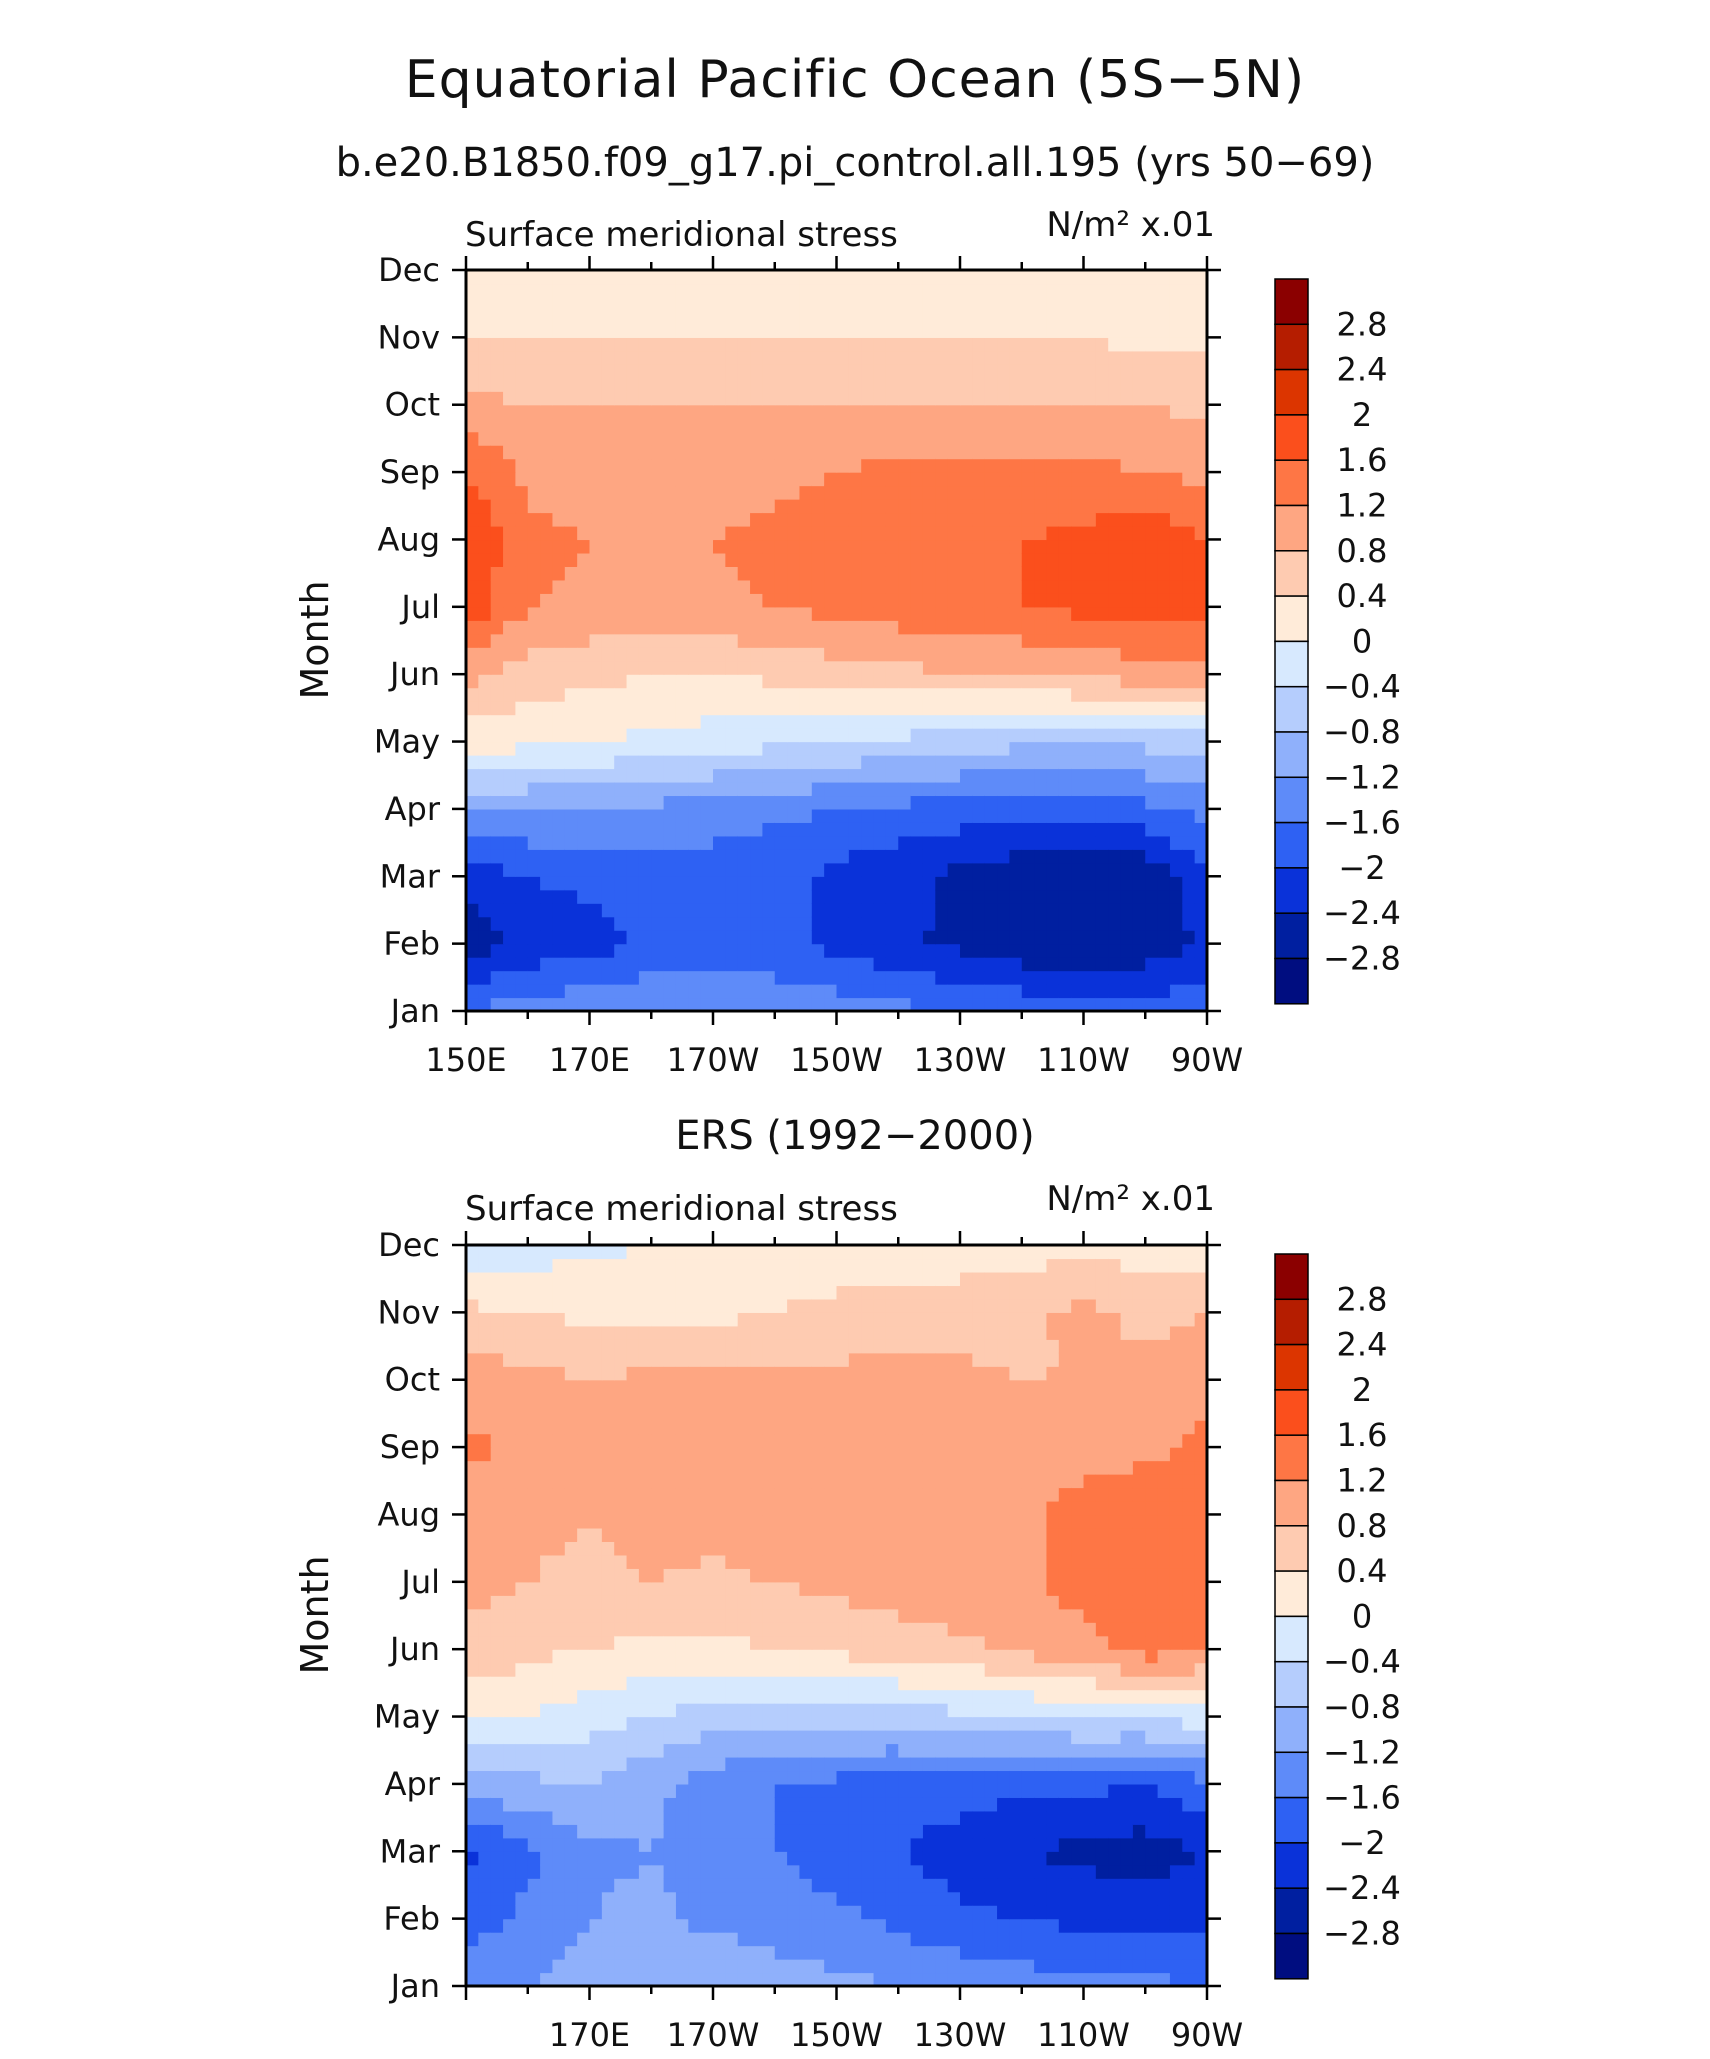 The image size is (1710, 2059). I want to click on colorbar-swatch, so click(1291, 755).